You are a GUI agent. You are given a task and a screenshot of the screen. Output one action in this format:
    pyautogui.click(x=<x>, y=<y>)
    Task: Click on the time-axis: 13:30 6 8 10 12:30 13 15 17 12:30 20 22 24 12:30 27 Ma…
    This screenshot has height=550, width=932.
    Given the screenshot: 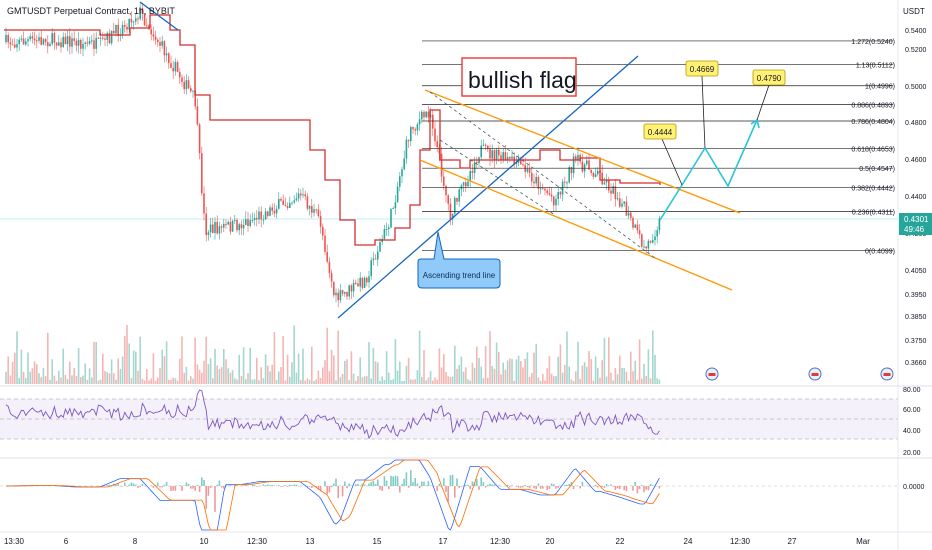 What is the action you would take?
    pyautogui.click(x=466, y=538)
    